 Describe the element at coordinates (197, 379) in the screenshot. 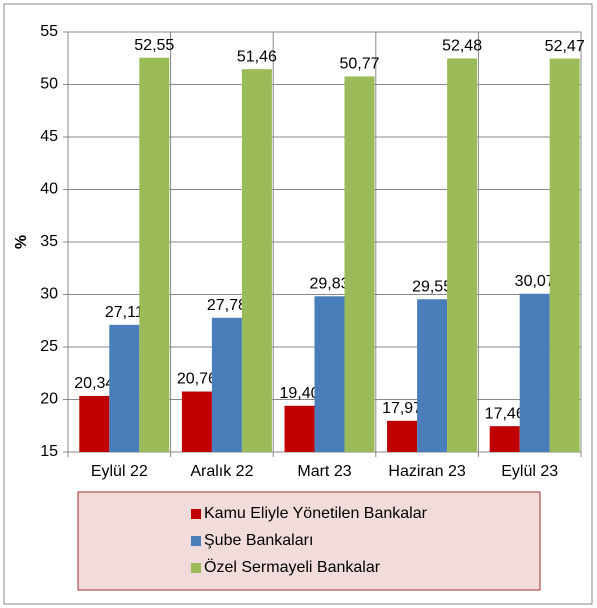

I see `value-label: 20,76` at that location.